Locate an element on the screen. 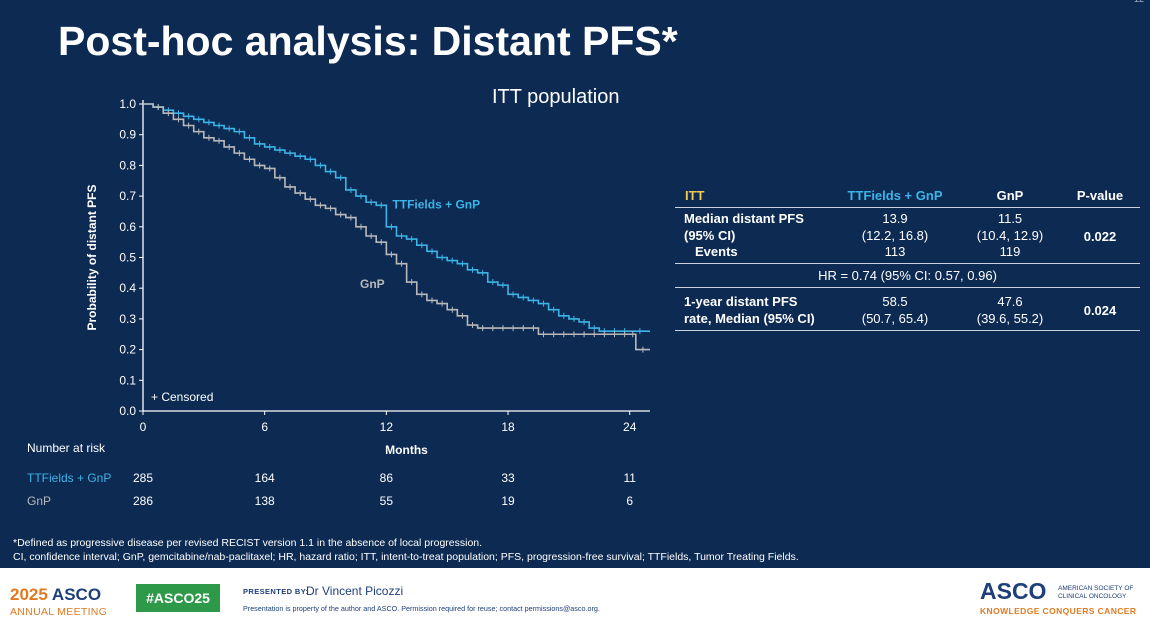  risk-value-ttfields: 285 is located at coordinates (143, 478).